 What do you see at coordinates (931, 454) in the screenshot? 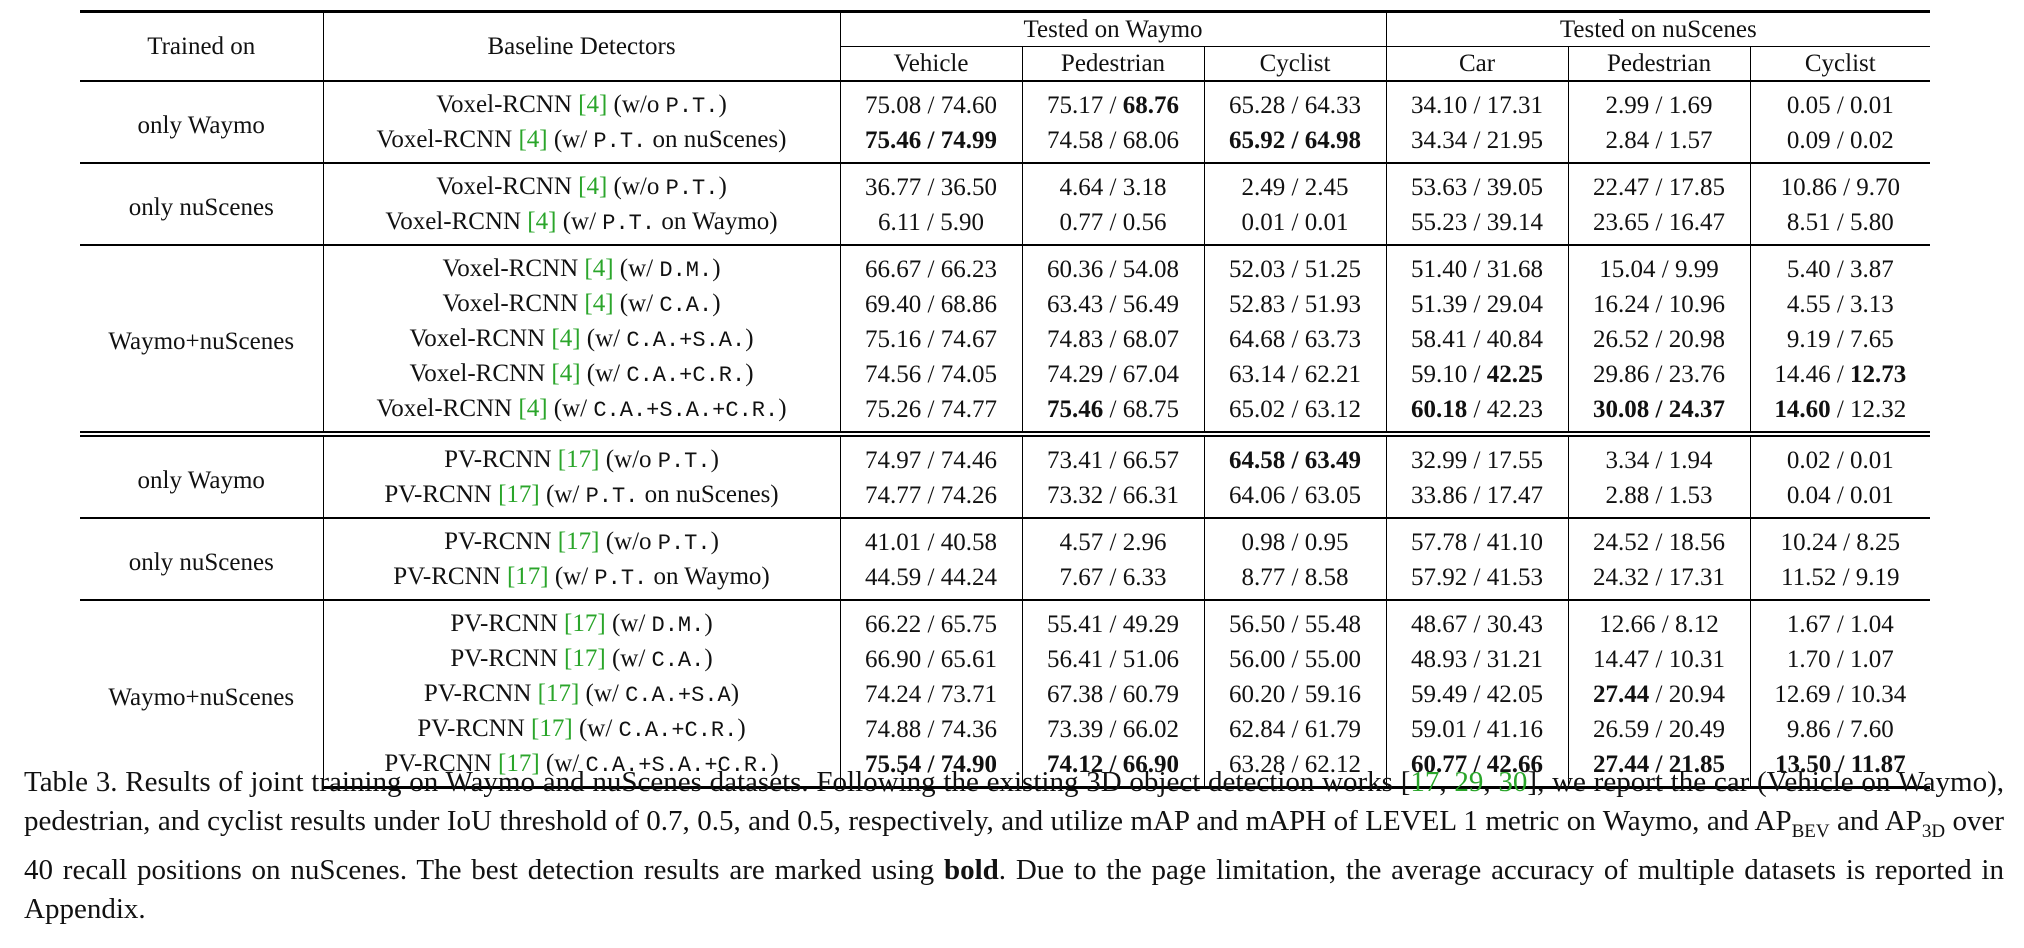
I see `score-cell-waymo-vehicle: 74.97 / 74.46` at bounding box center [931, 454].